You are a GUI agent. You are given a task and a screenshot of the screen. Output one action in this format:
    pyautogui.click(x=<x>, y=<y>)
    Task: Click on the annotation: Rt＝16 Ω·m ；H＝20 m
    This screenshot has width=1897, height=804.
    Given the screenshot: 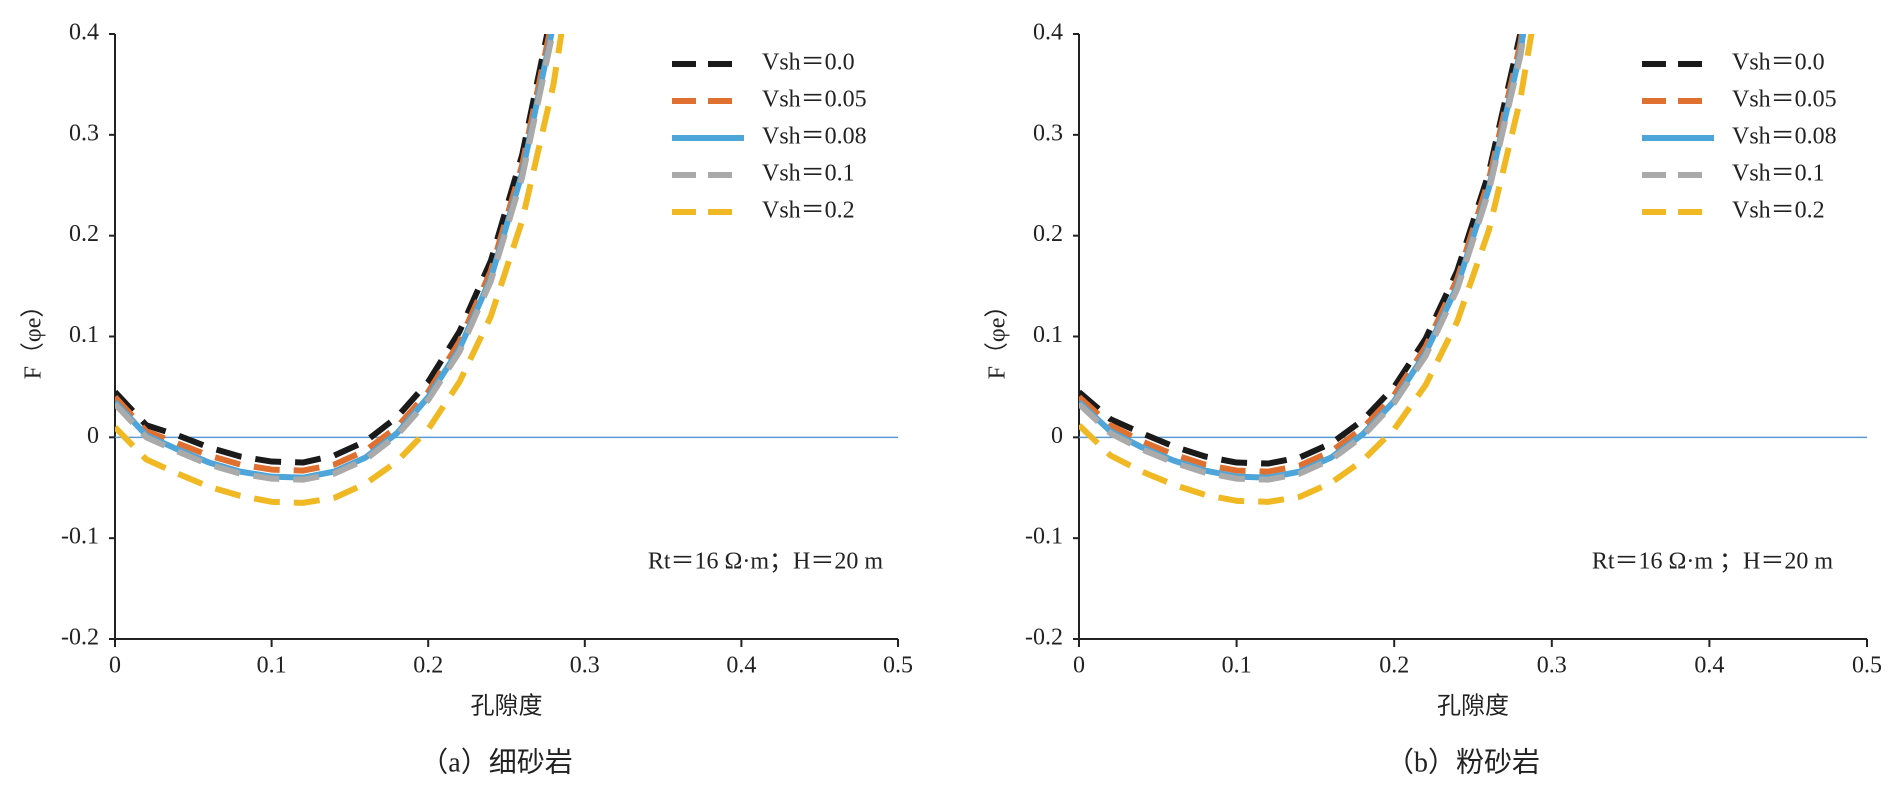 What is the action you would take?
    pyautogui.click(x=1713, y=562)
    